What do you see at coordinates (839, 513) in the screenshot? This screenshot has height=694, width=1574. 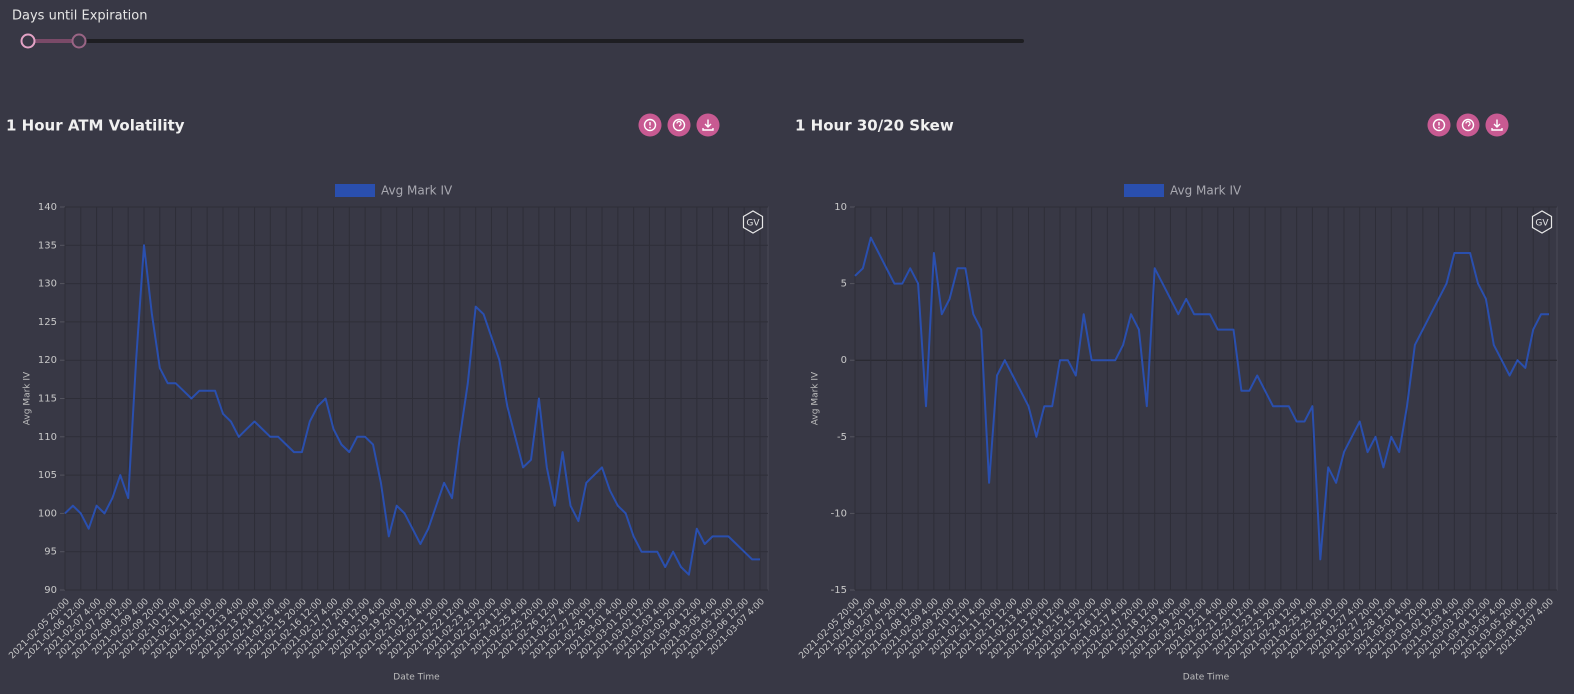 I see `y-tick-label: -10` at bounding box center [839, 513].